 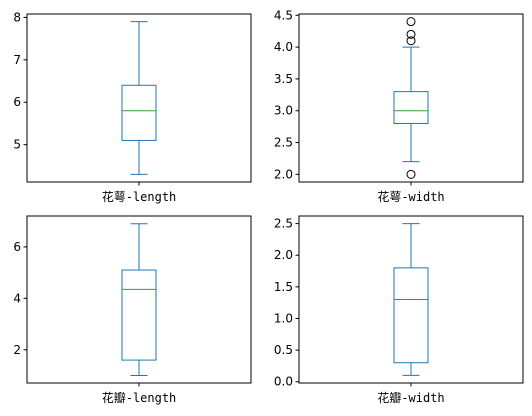 I want to click on category-label-length: 花瓣-length, so click(x=139, y=397).